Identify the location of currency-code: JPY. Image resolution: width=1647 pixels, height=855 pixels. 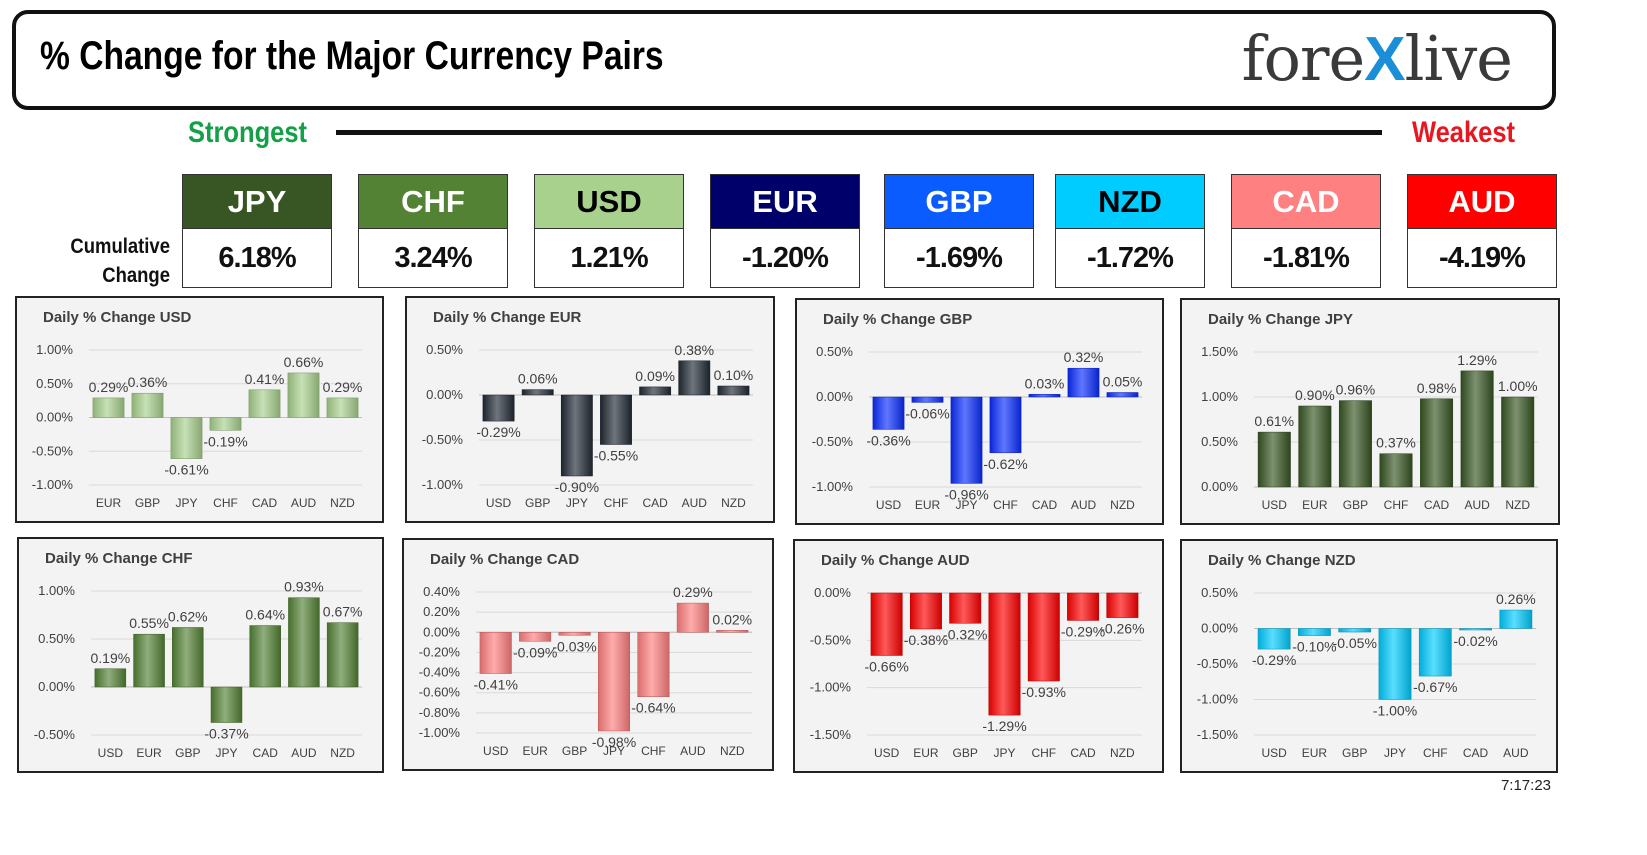
(257, 202).